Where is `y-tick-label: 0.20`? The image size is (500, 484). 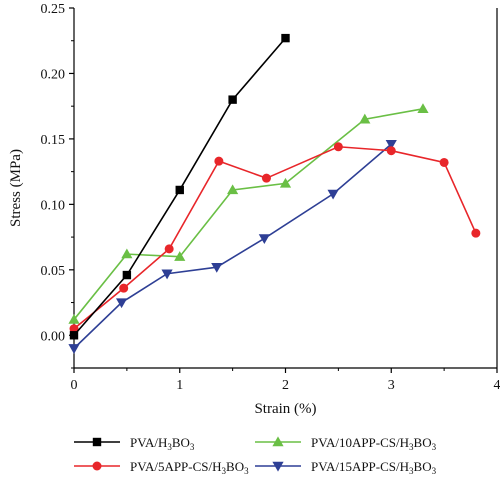
y-tick-label: 0.20 is located at coordinates (53, 74).